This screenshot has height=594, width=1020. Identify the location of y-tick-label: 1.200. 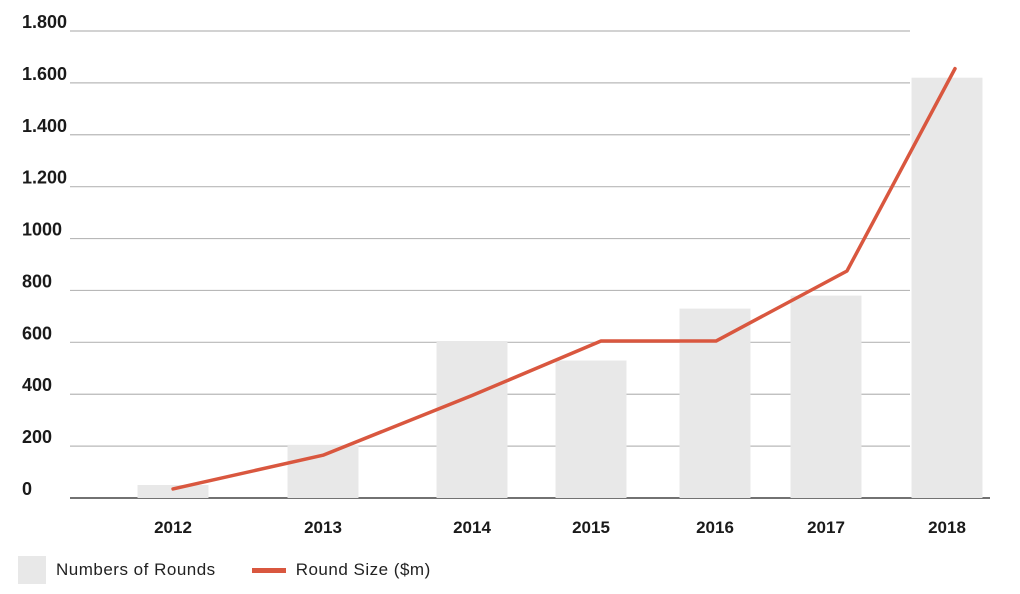
(44, 178).